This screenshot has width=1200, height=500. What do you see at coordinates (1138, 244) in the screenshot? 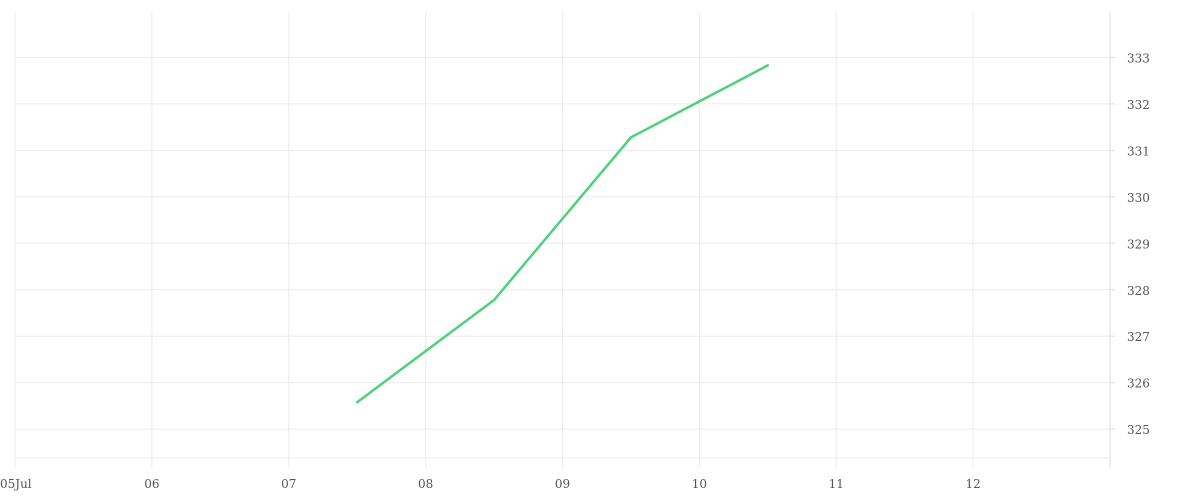
I see `y-tick-label: 329` at bounding box center [1138, 244].